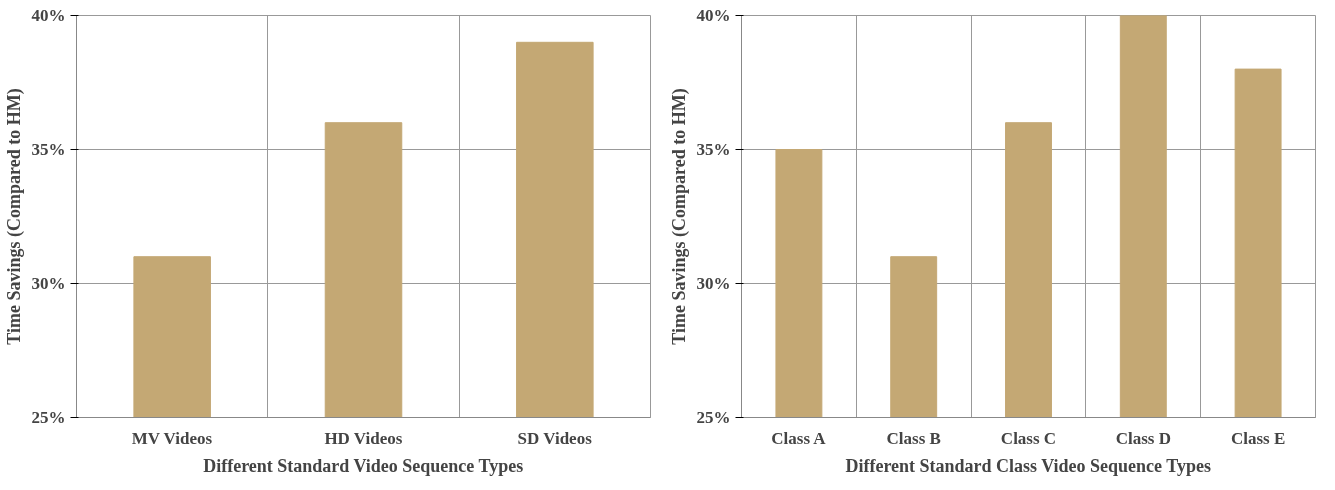 This screenshot has width=1335, height=490. Describe the element at coordinates (1258, 438) in the screenshot. I see `x-tick-label: Class E` at that location.